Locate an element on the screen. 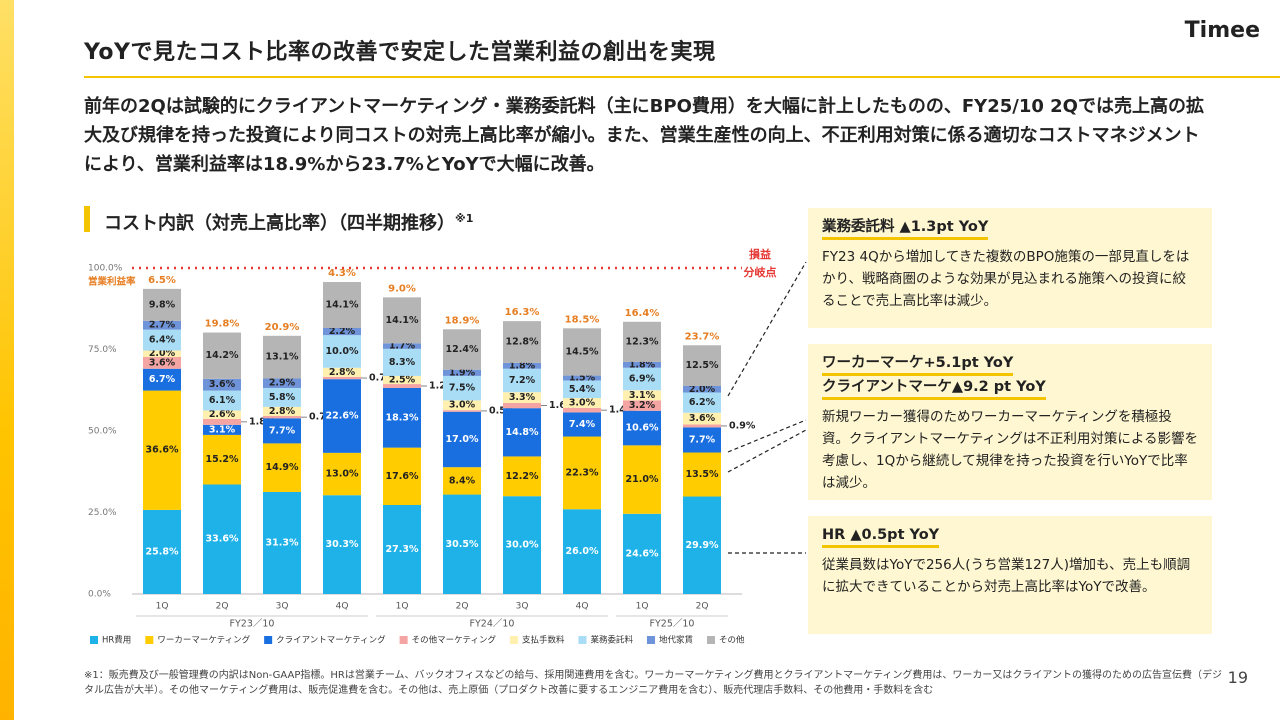  data-label: 1.2% is located at coordinates (442, 386).